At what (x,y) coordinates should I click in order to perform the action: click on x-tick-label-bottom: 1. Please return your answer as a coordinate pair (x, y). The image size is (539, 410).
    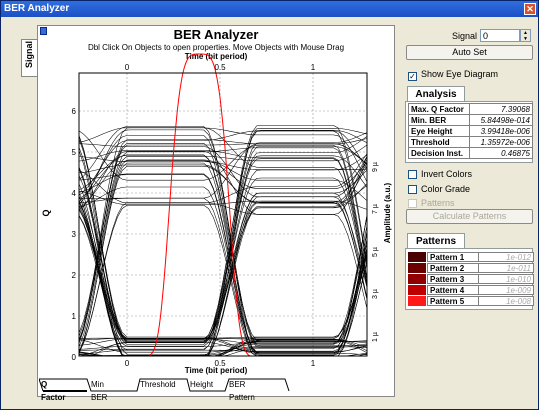
    Looking at the image, I should click on (313, 363).